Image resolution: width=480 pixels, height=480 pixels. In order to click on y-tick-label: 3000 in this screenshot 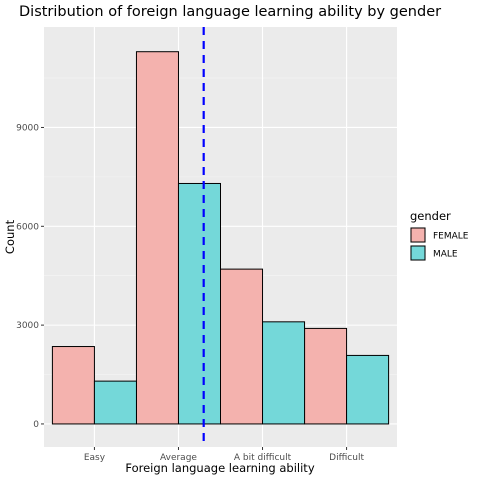, I will do `click(27, 326)`.